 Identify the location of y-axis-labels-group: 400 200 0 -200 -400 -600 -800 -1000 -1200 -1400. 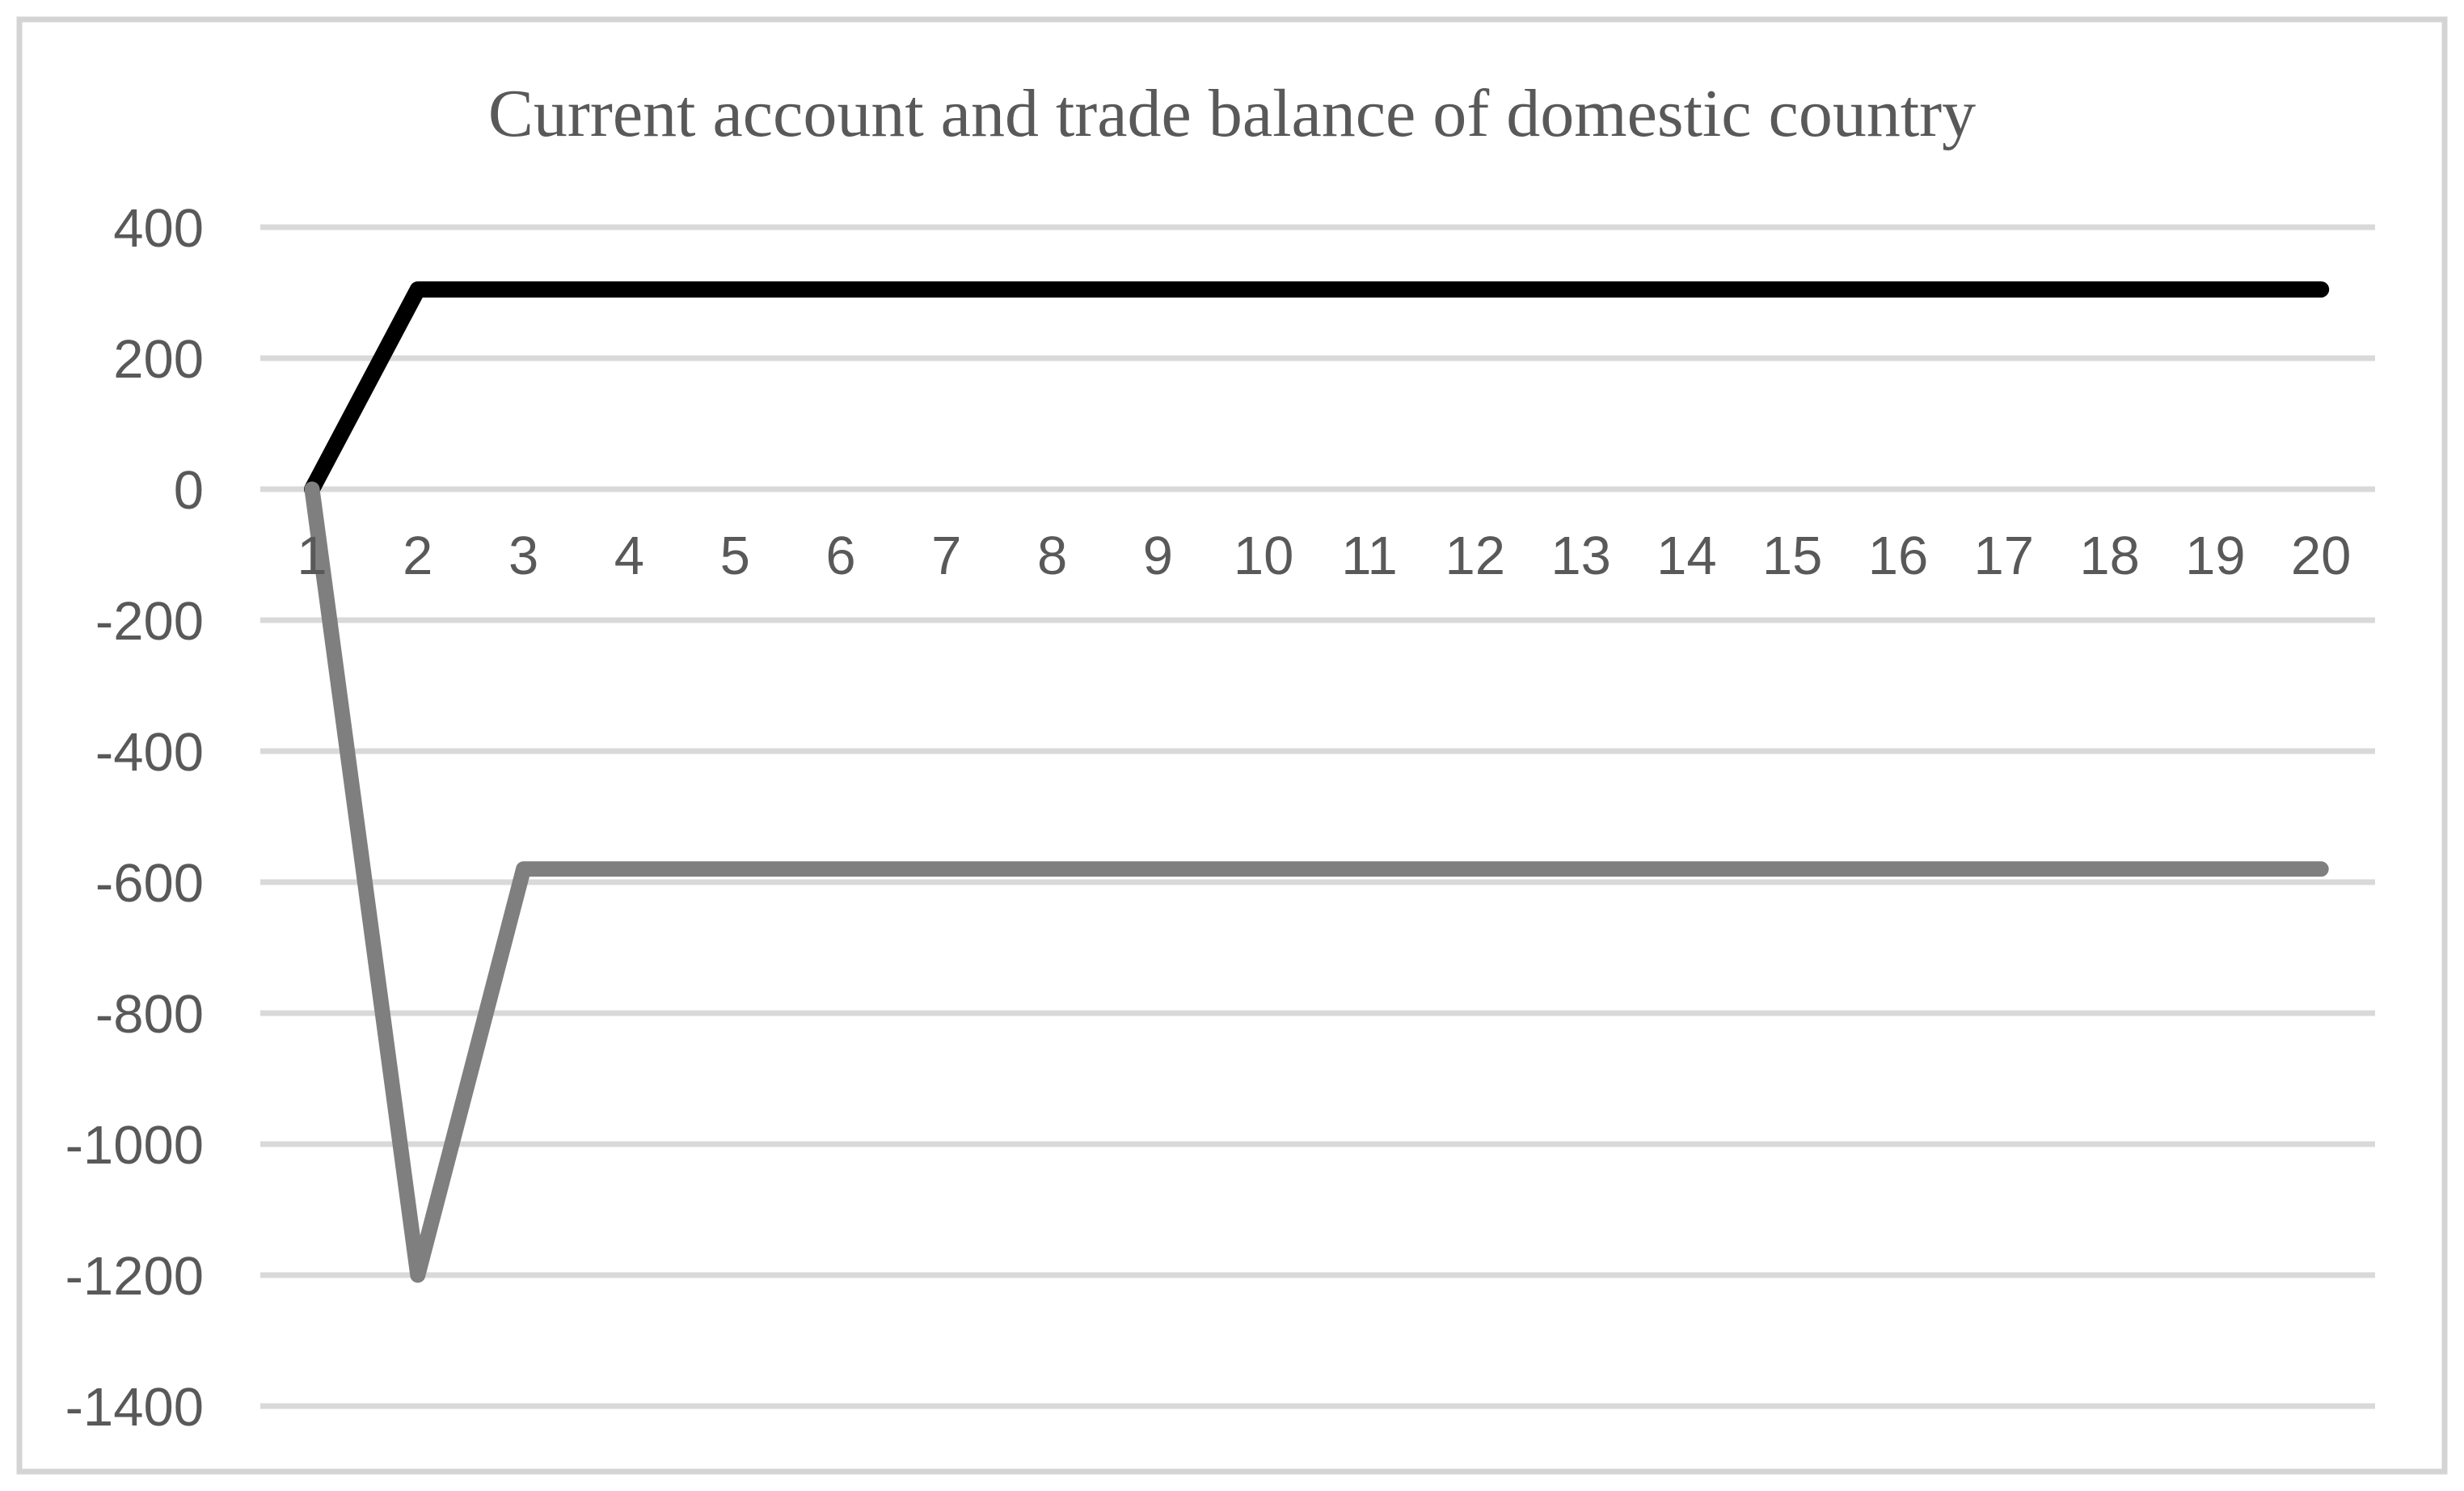
(135, 818).